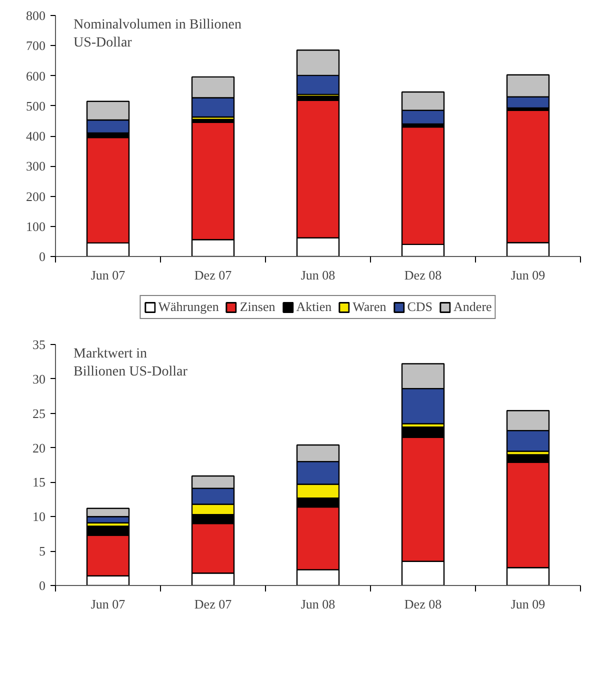 Image resolution: width=616 pixels, height=673 pixels. Describe the element at coordinates (36, 226) in the screenshot. I see `y-tick-label: 100` at that location.